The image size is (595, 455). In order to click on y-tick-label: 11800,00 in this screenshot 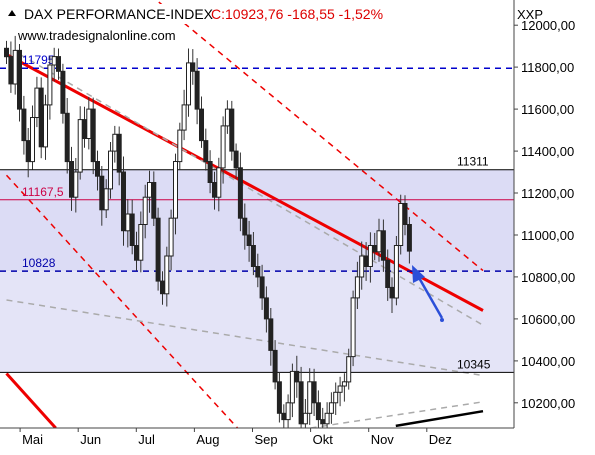, I will do `click(547, 67)`.